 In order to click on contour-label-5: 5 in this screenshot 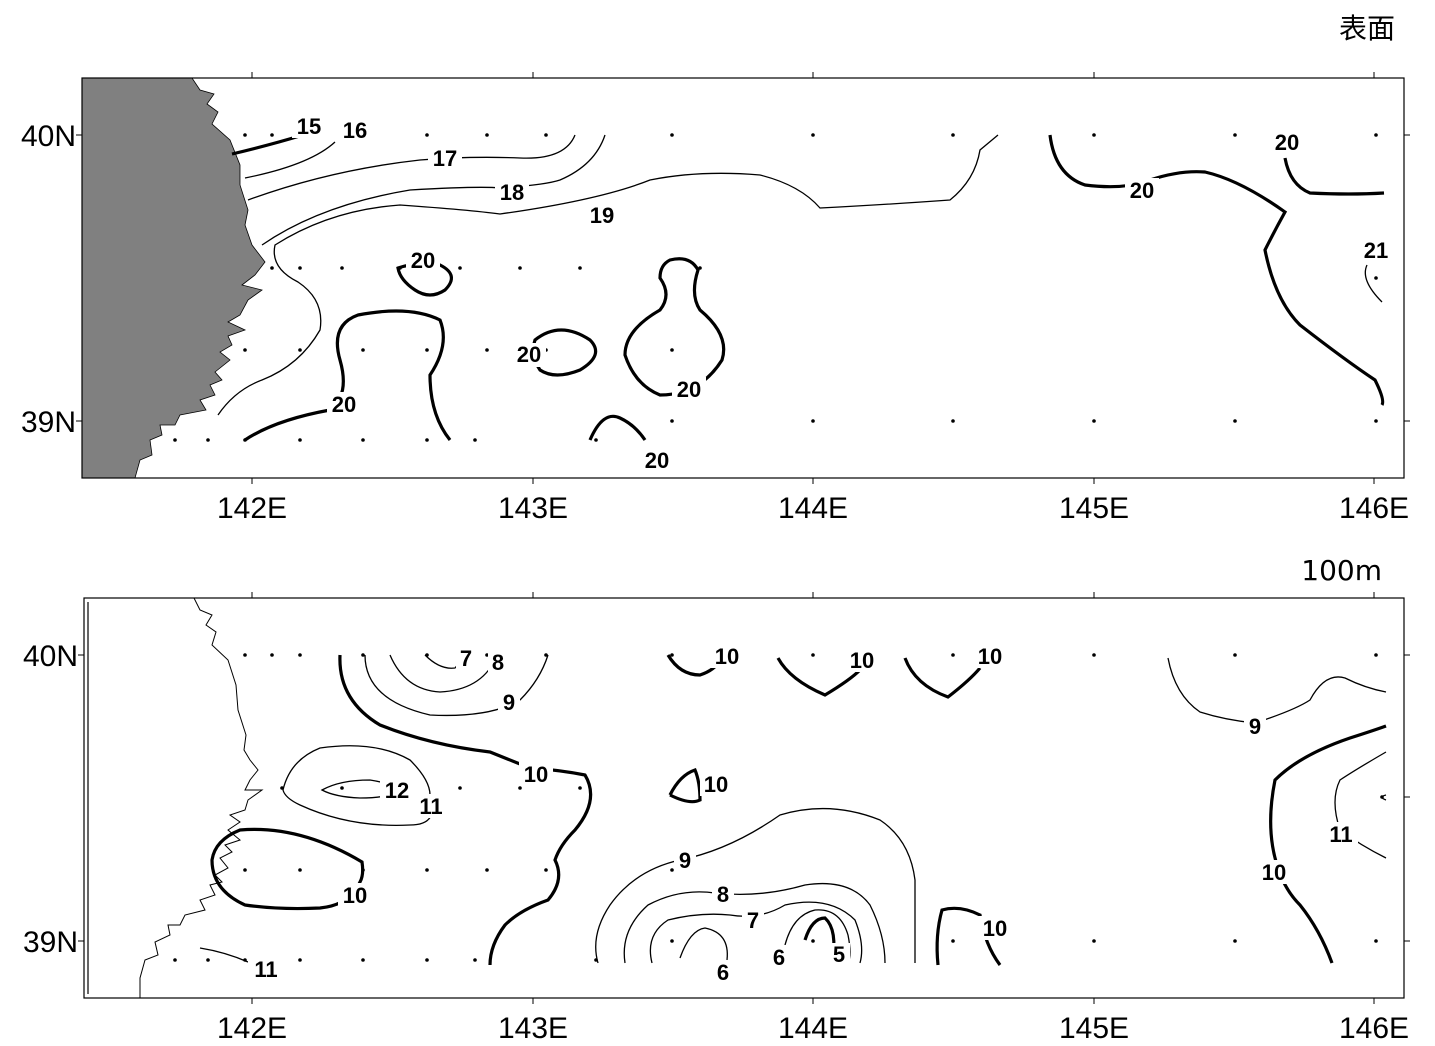, I will do `click(839, 954)`.